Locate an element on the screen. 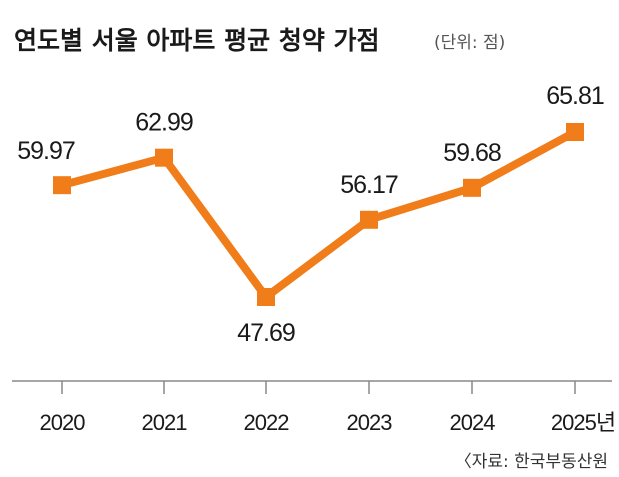 This screenshot has height=477, width=619. data-label-5: 65.81 is located at coordinates (575, 96).